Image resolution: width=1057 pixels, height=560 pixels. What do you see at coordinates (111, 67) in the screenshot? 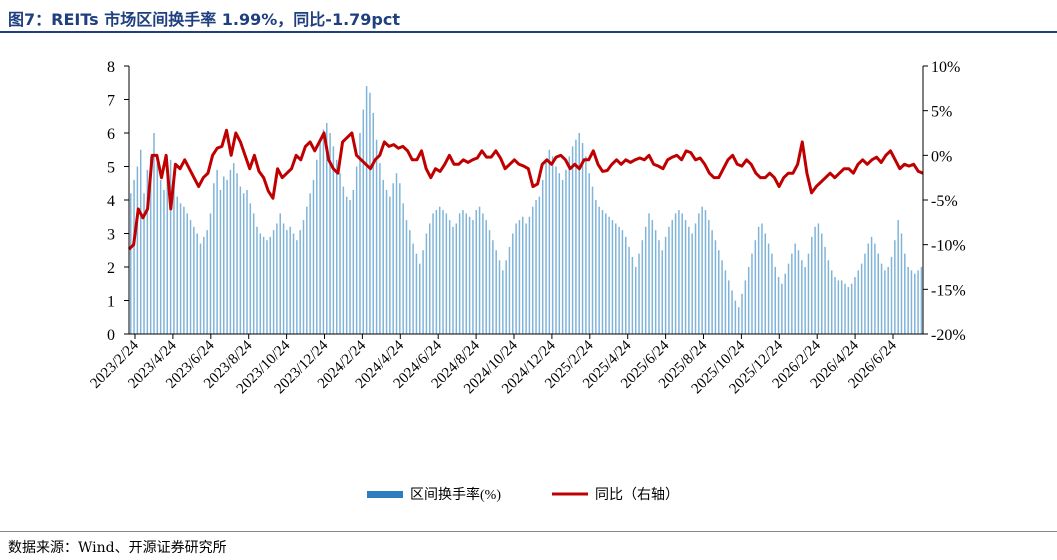
I see `left-tick-label: 8` at bounding box center [111, 67].